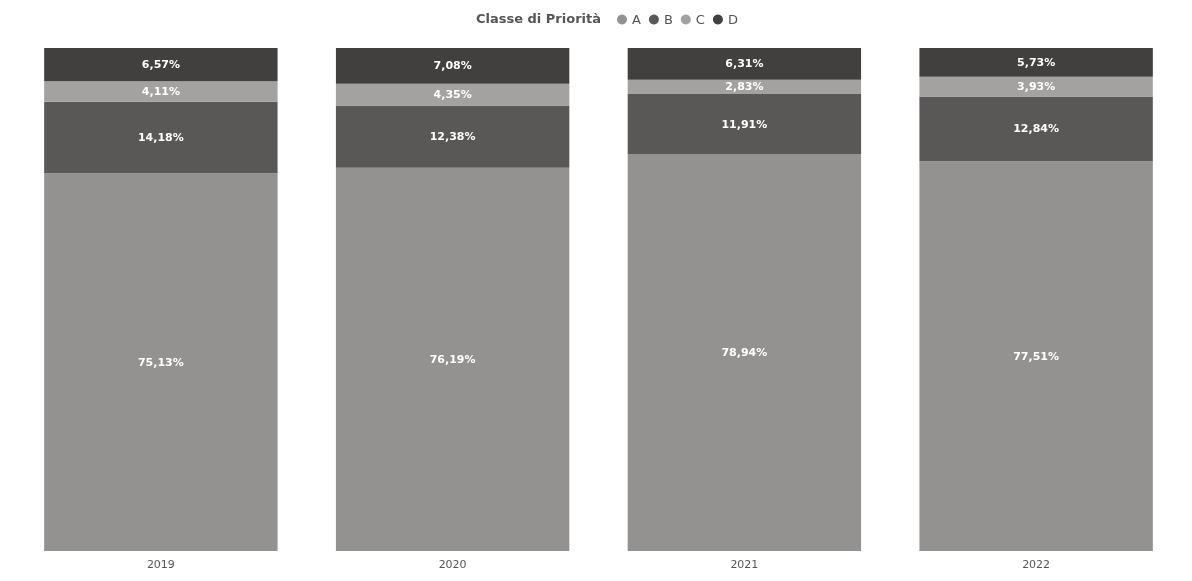 The image size is (1192, 581). I want to click on x-tick-label: 2022, so click(1036, 564).